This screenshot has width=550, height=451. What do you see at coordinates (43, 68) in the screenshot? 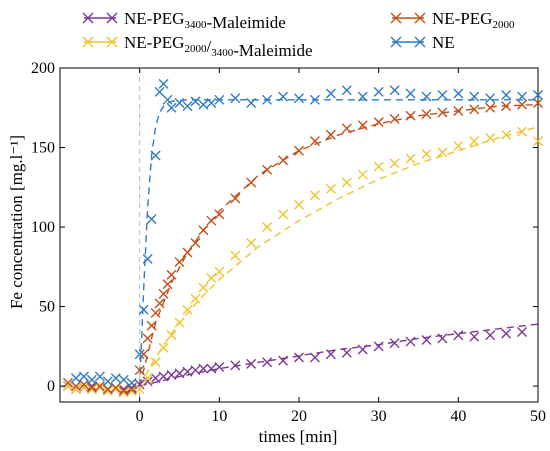
I see `y-tick-label: 200` at bounding box center [43, 68].